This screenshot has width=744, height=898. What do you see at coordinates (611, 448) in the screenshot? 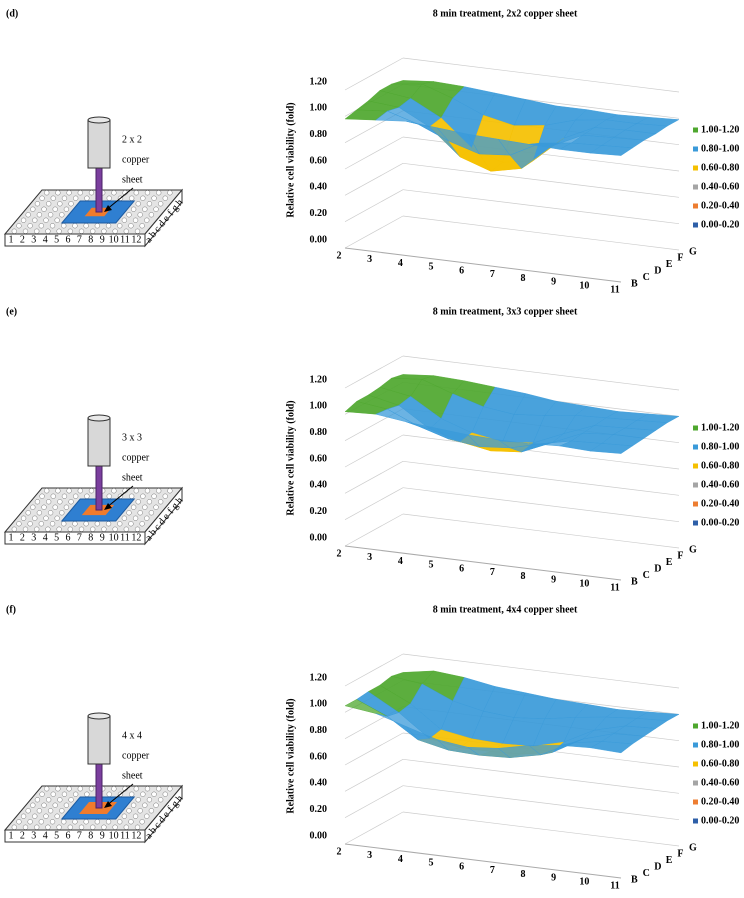
I see `surface-patch` at bounding box center [611, 448].